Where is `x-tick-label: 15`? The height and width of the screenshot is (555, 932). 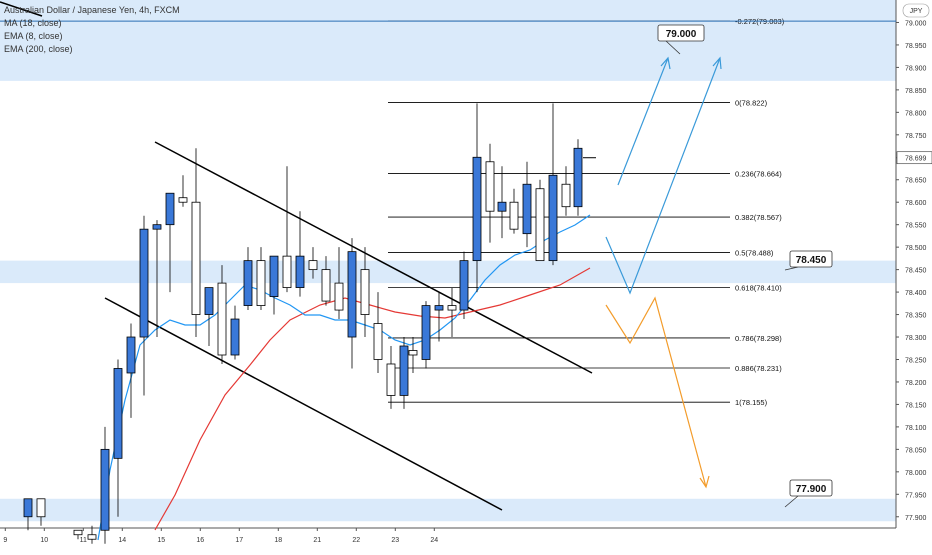
x-tick-label: 15 is located at coordinates (161, 540).